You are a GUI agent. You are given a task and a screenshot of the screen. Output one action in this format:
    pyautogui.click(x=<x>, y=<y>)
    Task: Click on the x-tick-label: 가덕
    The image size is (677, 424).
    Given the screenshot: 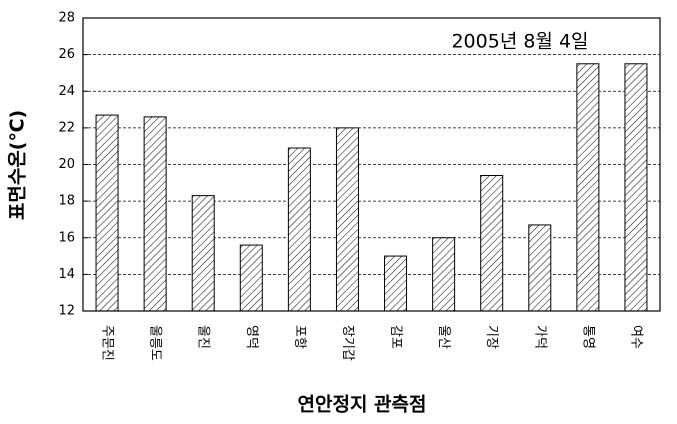 What is the action you would take?
    pyautogui.click(x=539, y=337)
    